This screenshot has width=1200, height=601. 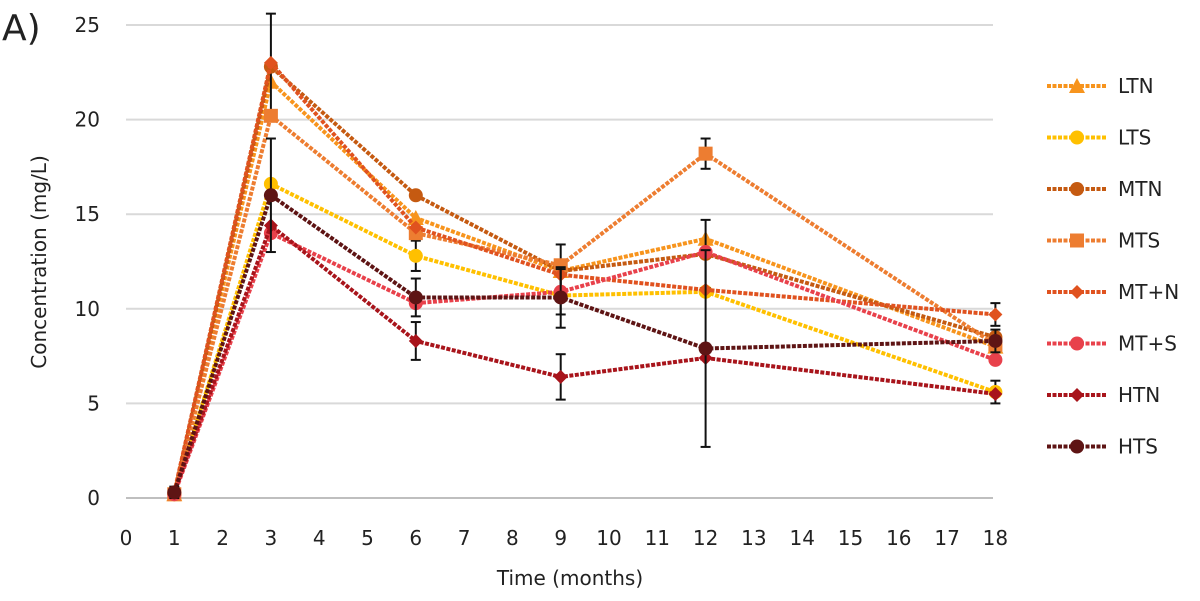 What do you see at coordinates (93, 498) in the screenshot?
I see `y-tick-label: 0` at bounding box center [93, 498].